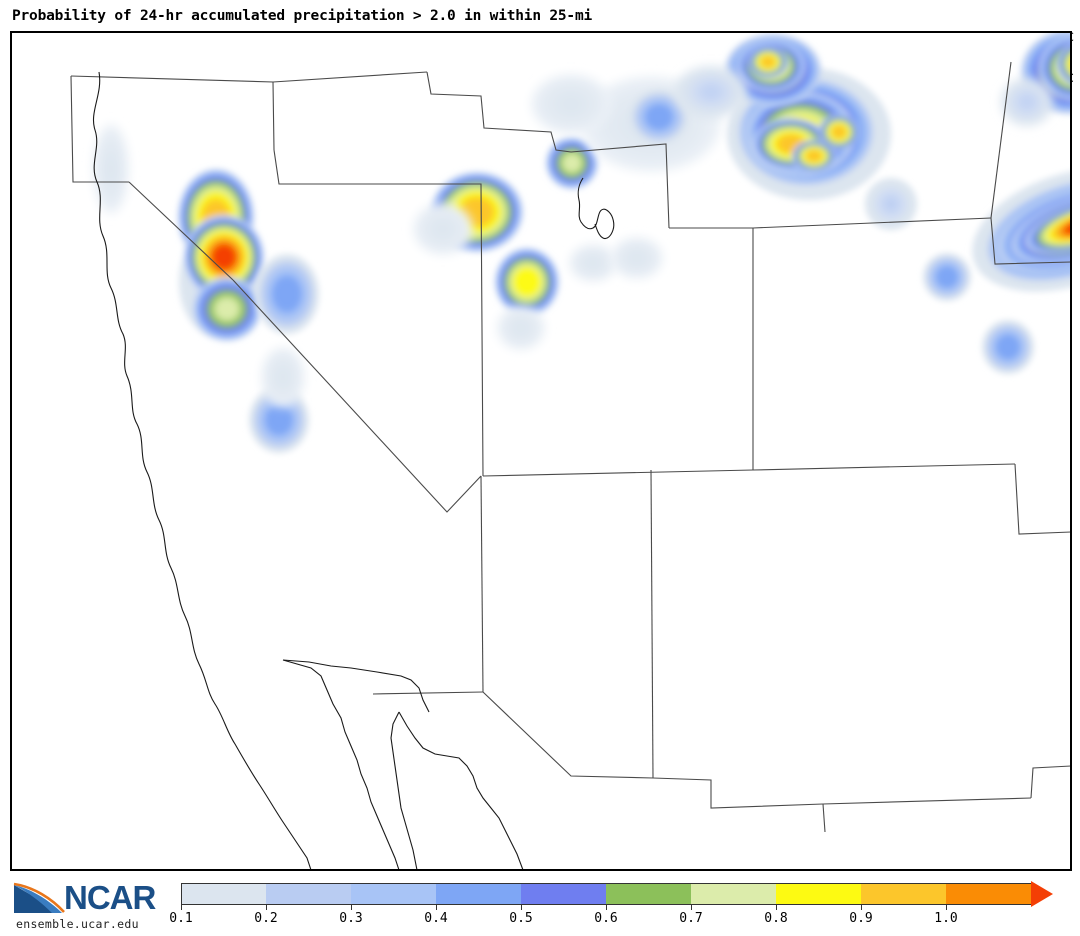 The height and width of the screenshot is (936, 1080). I want to click on ncar-wordmark: NCAR, so click(110, 897).